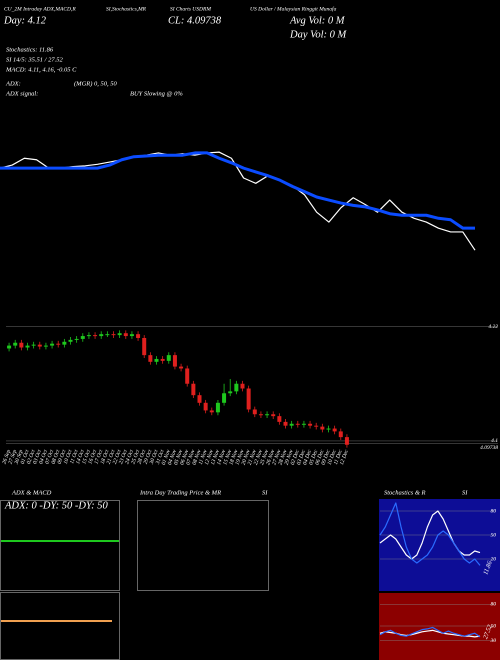 This screenshot has height=660, width=500. What do you see at coordinates (488, 567) in the screenshot?
I see `annotation: 11.86` at bounding box center [488, 567].